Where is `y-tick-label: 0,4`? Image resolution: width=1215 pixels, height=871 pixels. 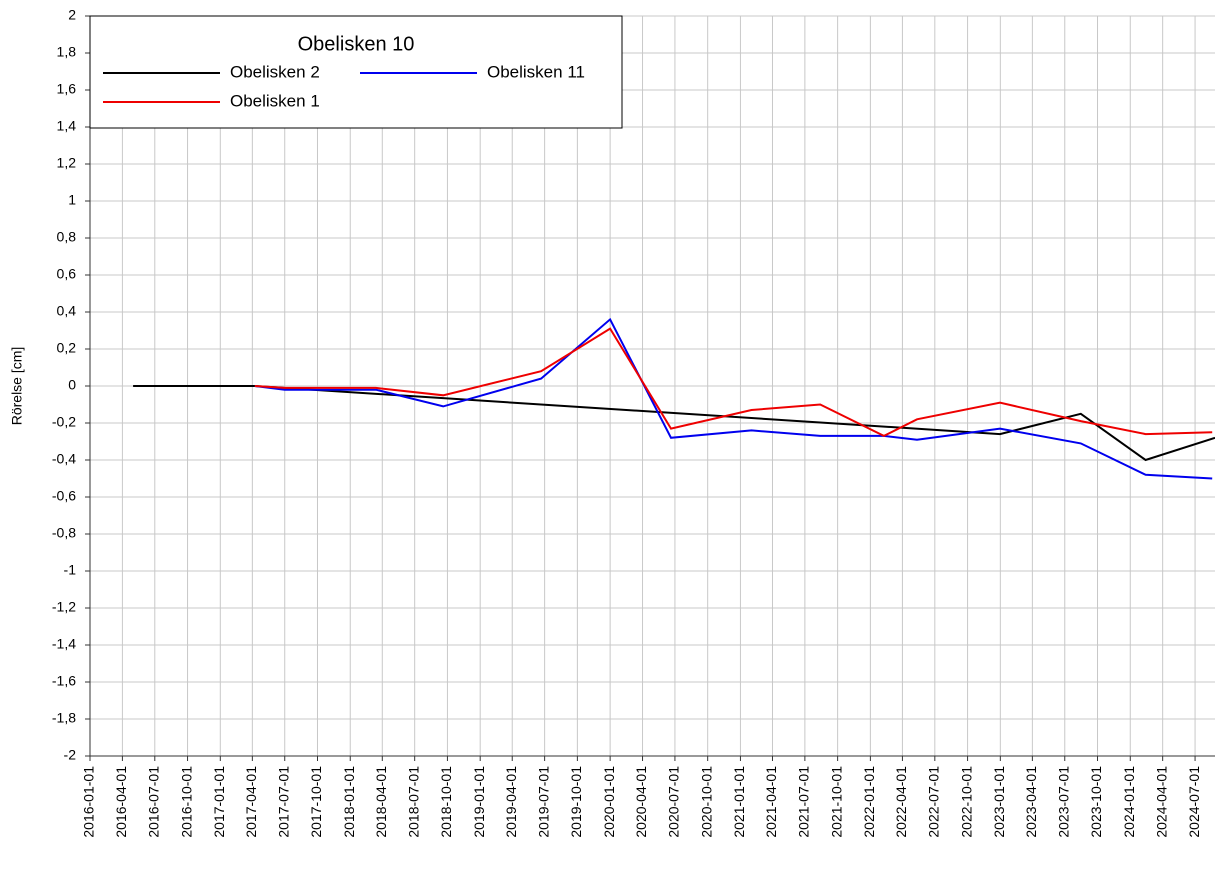 y-tick-label: 0,4 is located at coordinates (67, 311).